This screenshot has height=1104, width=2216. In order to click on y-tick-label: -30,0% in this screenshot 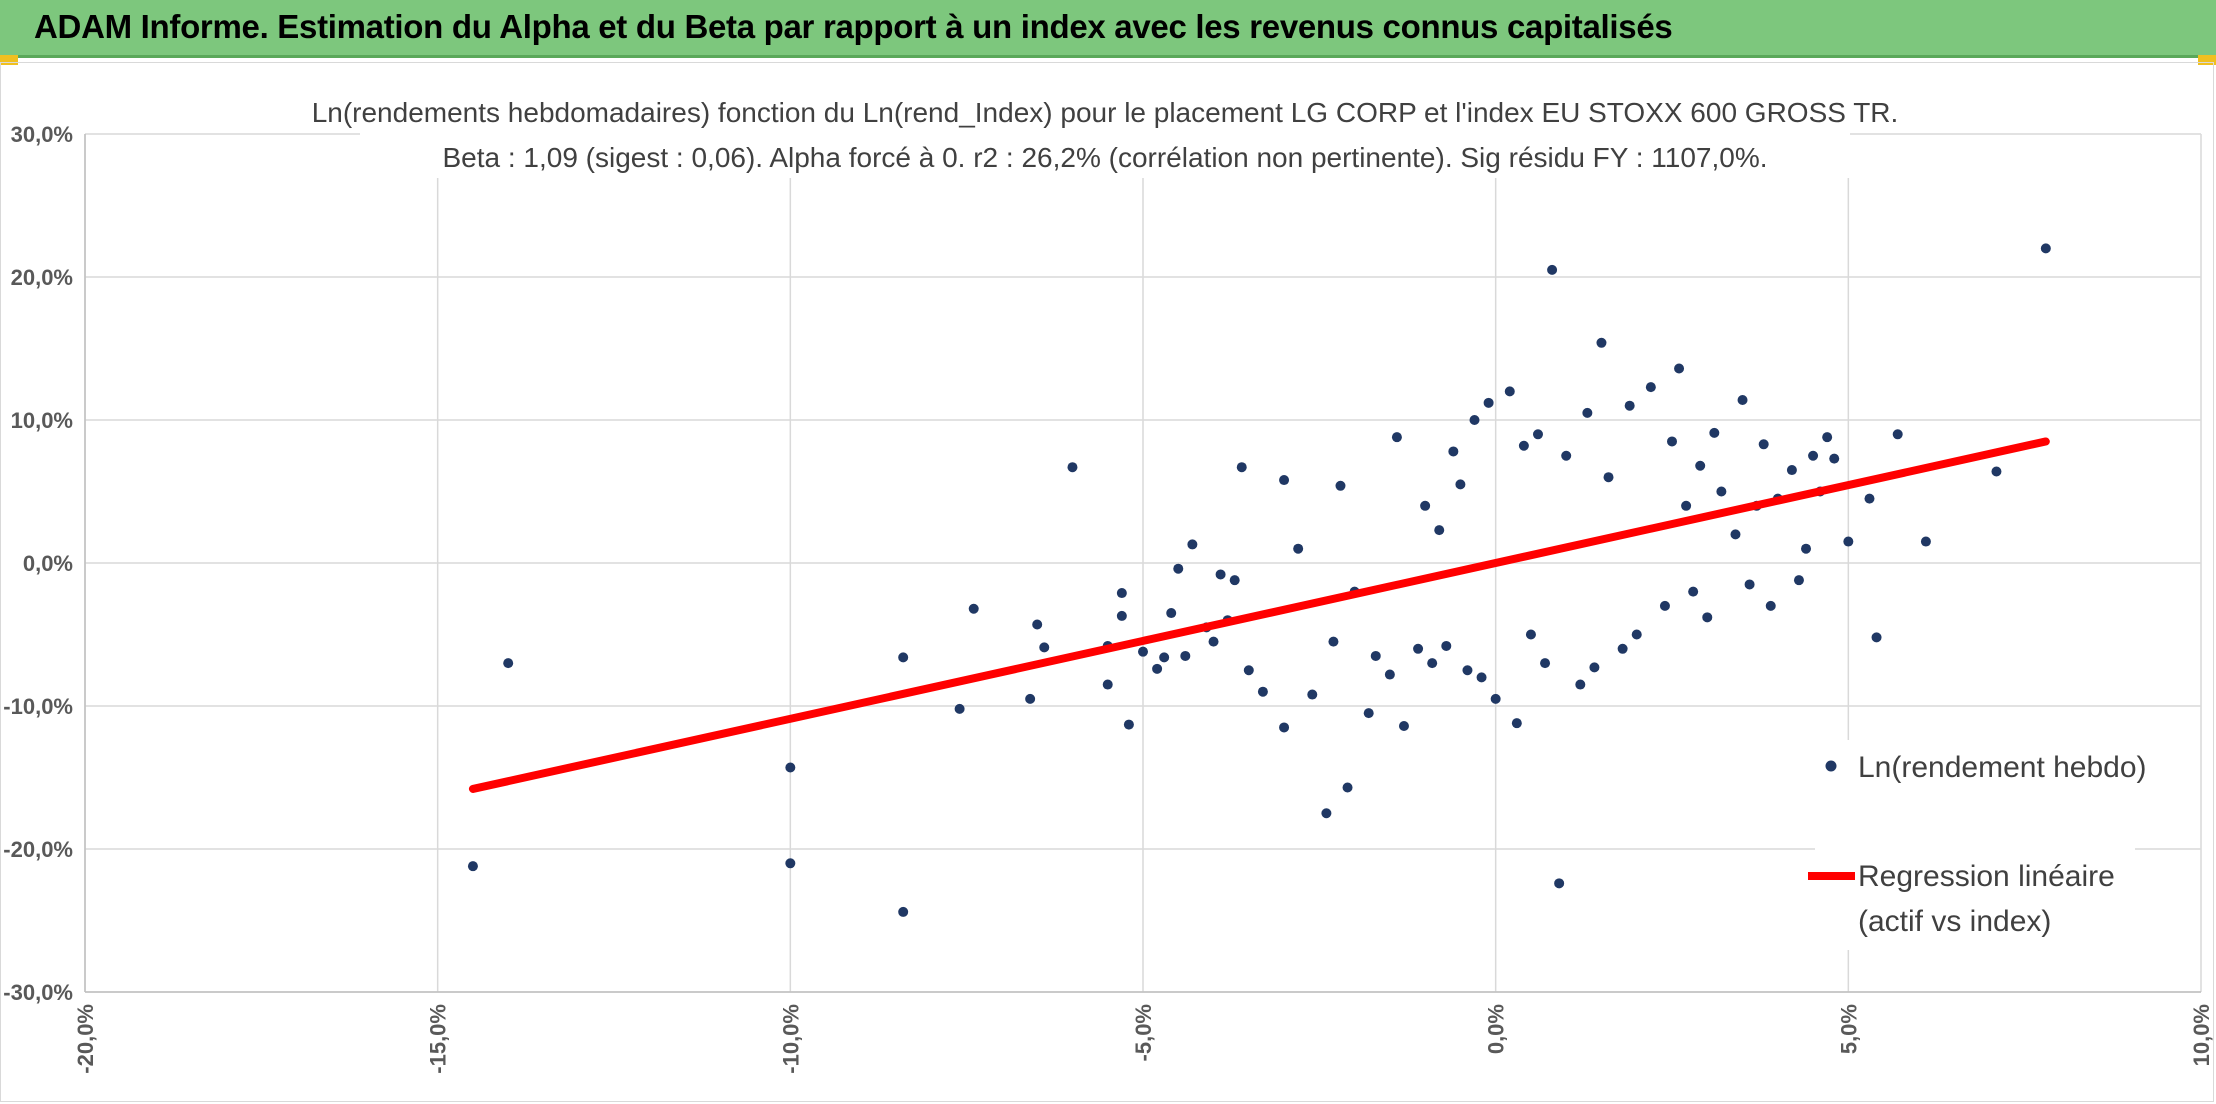, I will do `click(38, 992)`.